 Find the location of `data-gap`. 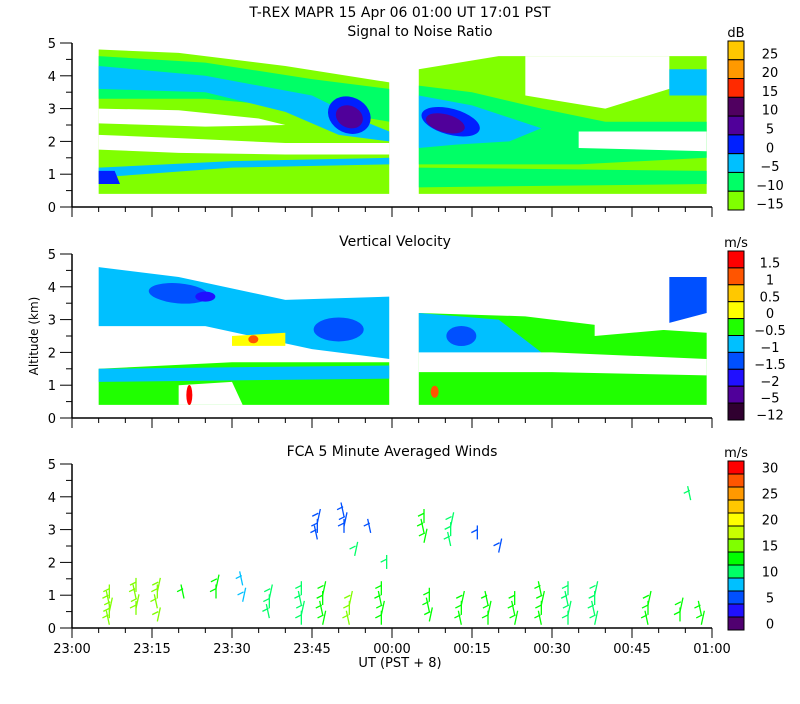

data-gap is located at coordinates (404, 339).